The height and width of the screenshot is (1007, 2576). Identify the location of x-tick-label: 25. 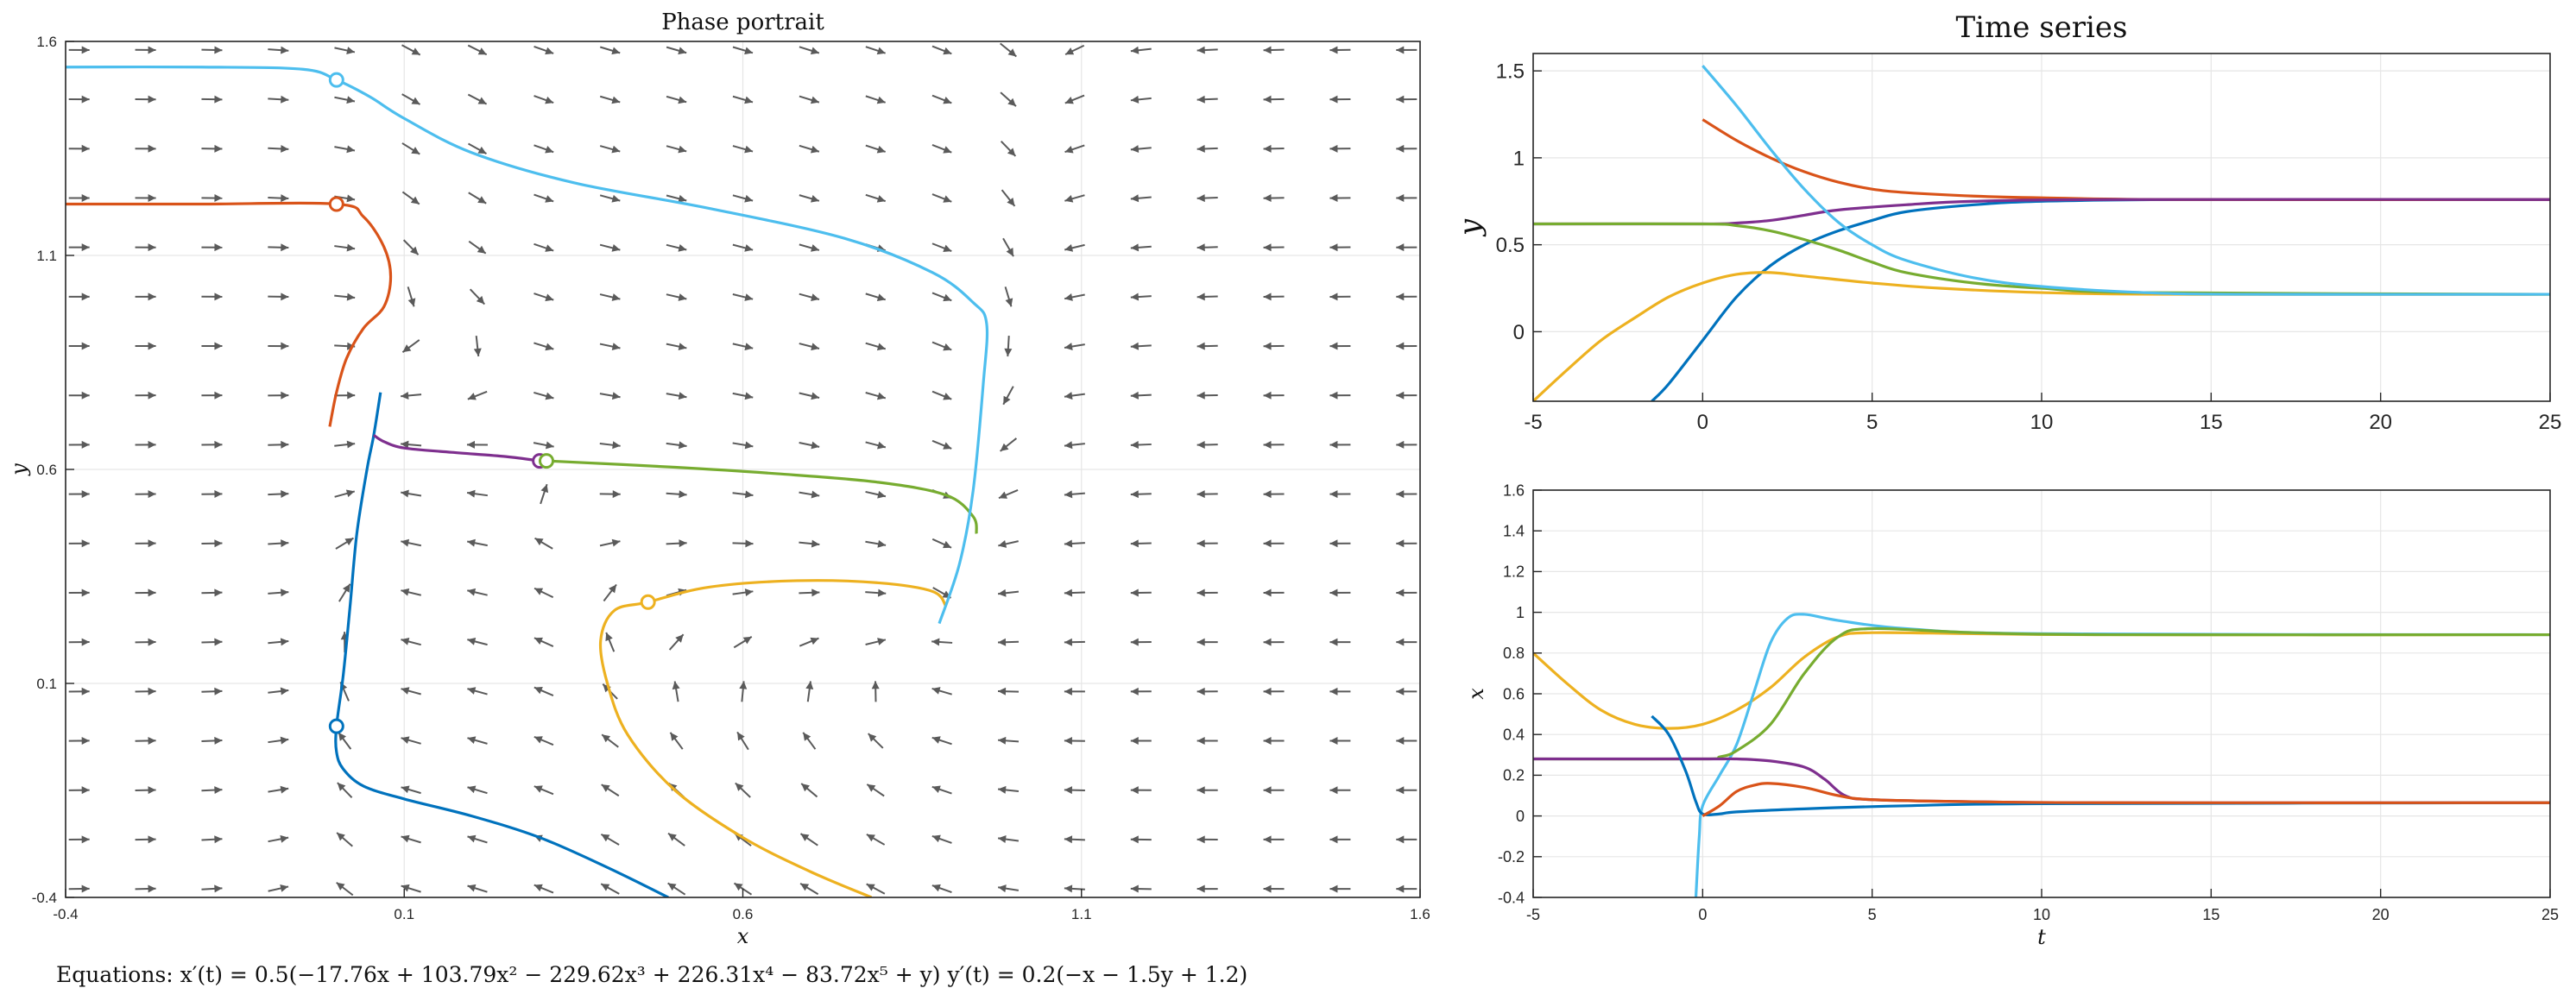
(2550, 915).